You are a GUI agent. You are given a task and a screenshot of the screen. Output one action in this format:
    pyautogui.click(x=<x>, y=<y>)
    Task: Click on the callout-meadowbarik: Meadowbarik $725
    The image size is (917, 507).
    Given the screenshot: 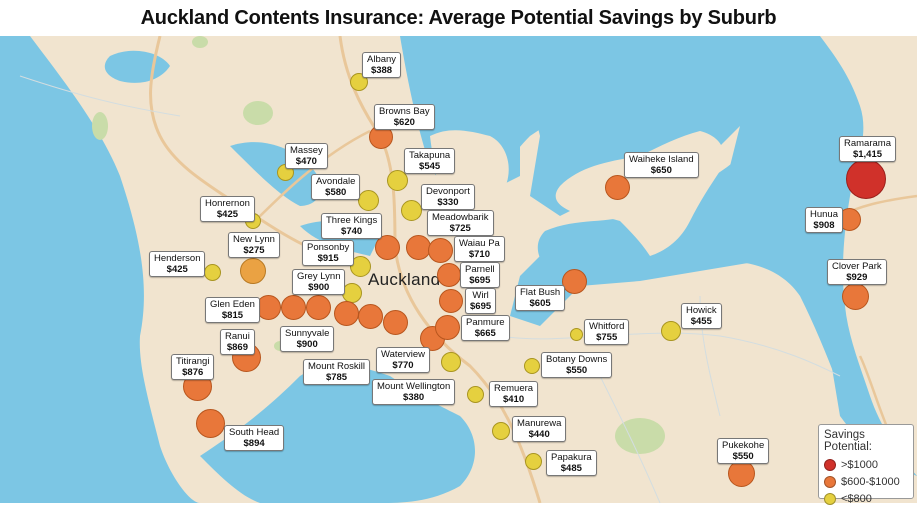 What is the action you would take?
    pyautogui.click(x=460, y=223)
    